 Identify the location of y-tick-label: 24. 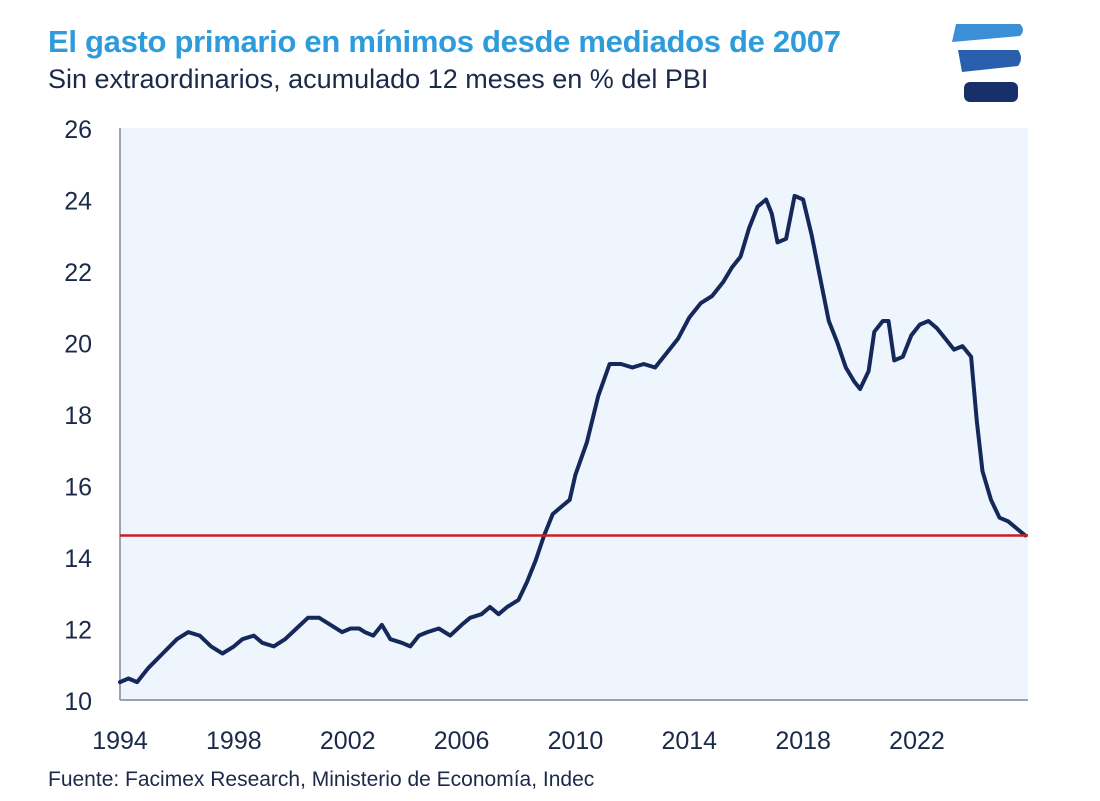
(78, 202).